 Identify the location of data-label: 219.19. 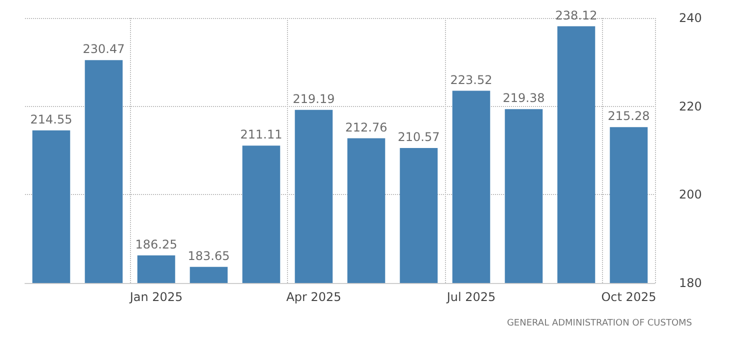
(313, 99).